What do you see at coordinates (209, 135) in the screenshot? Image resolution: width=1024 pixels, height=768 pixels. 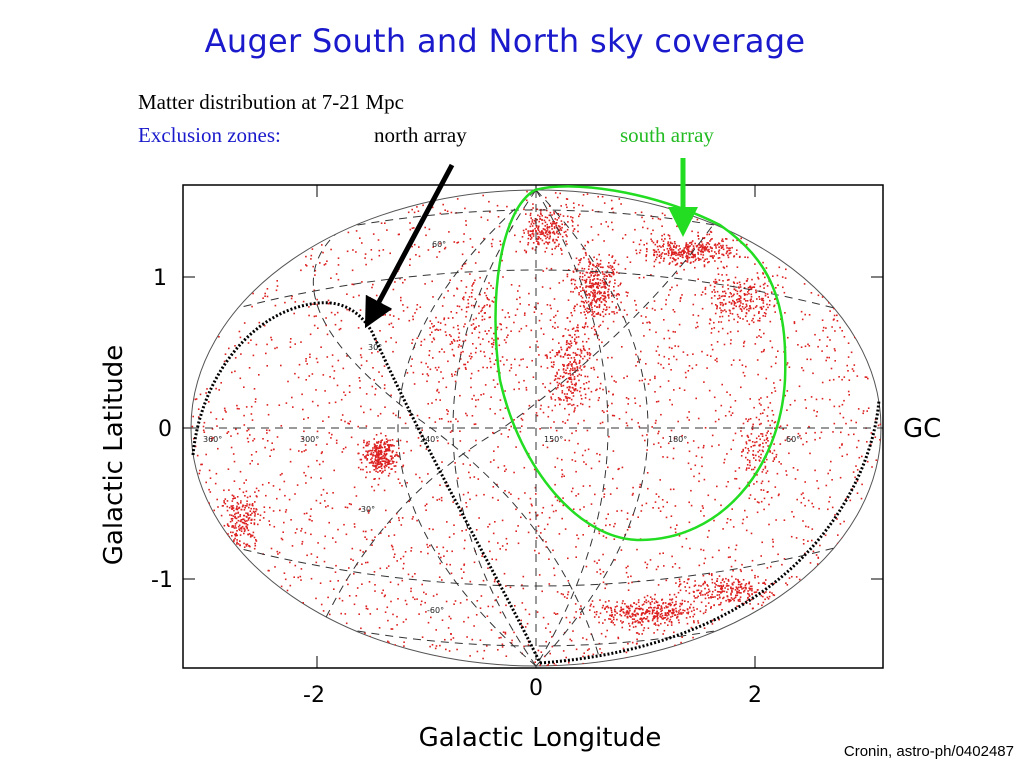 I see `exclusion-zones-caption: Exclusion zones:` at bounding box center [209, 135].